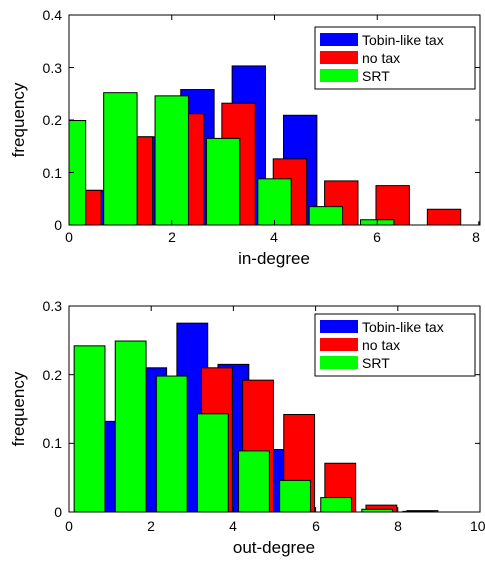 The height and width of the screenshot is (561, 485). I want to click on out-degree-ytick-label: 0, so click(58, 512).